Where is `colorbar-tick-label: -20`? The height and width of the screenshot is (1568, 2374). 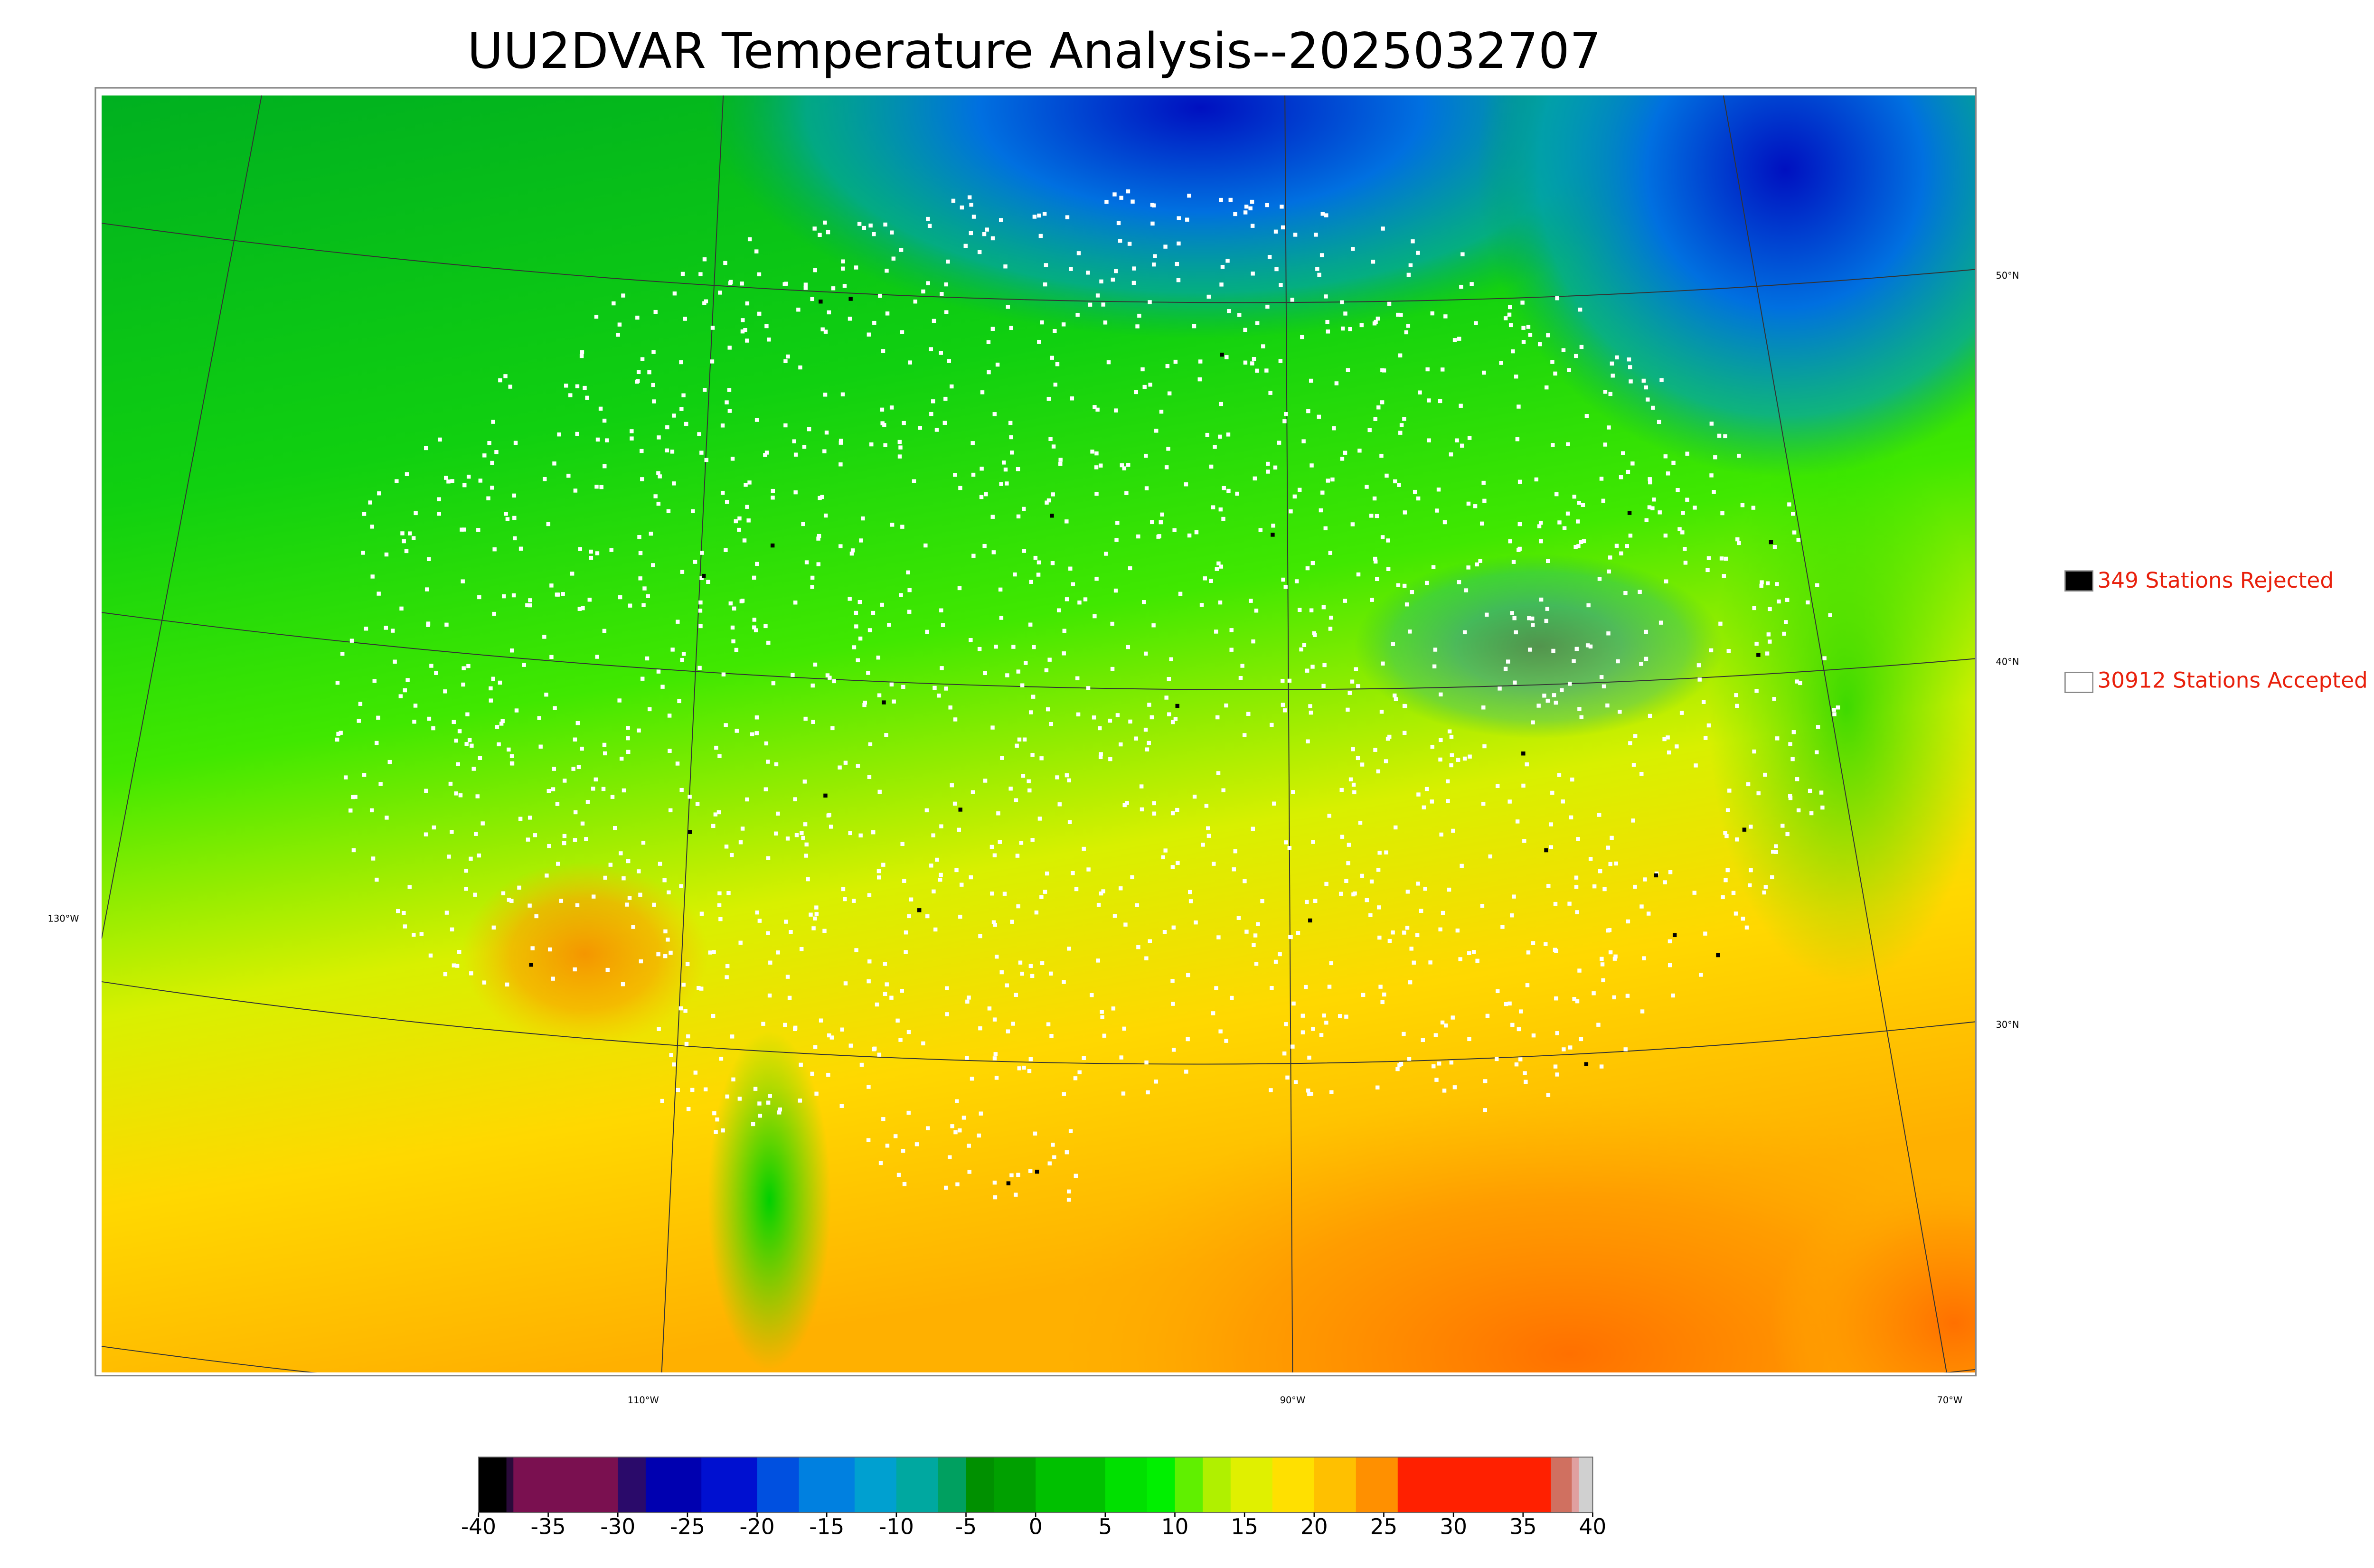
colorbar-tick-label: -20 is located at coordinates (757, 1527).